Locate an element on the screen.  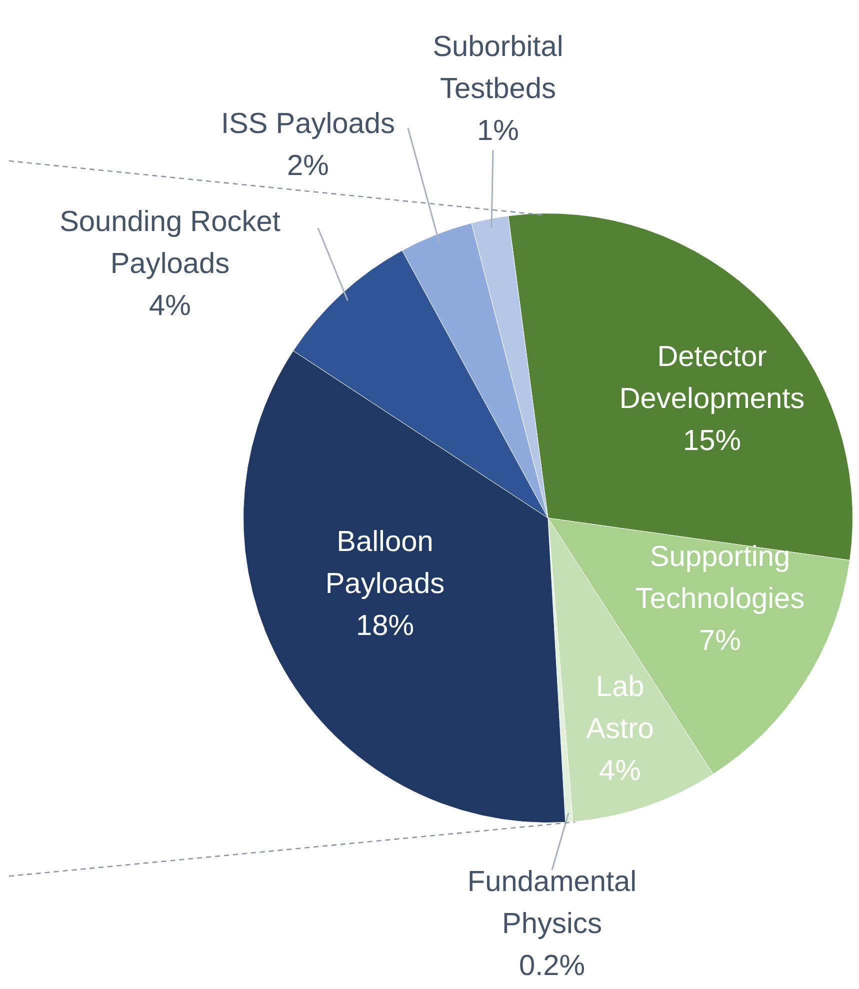
slice-label: Balloon Payloads is located at coordinates (385, 563).